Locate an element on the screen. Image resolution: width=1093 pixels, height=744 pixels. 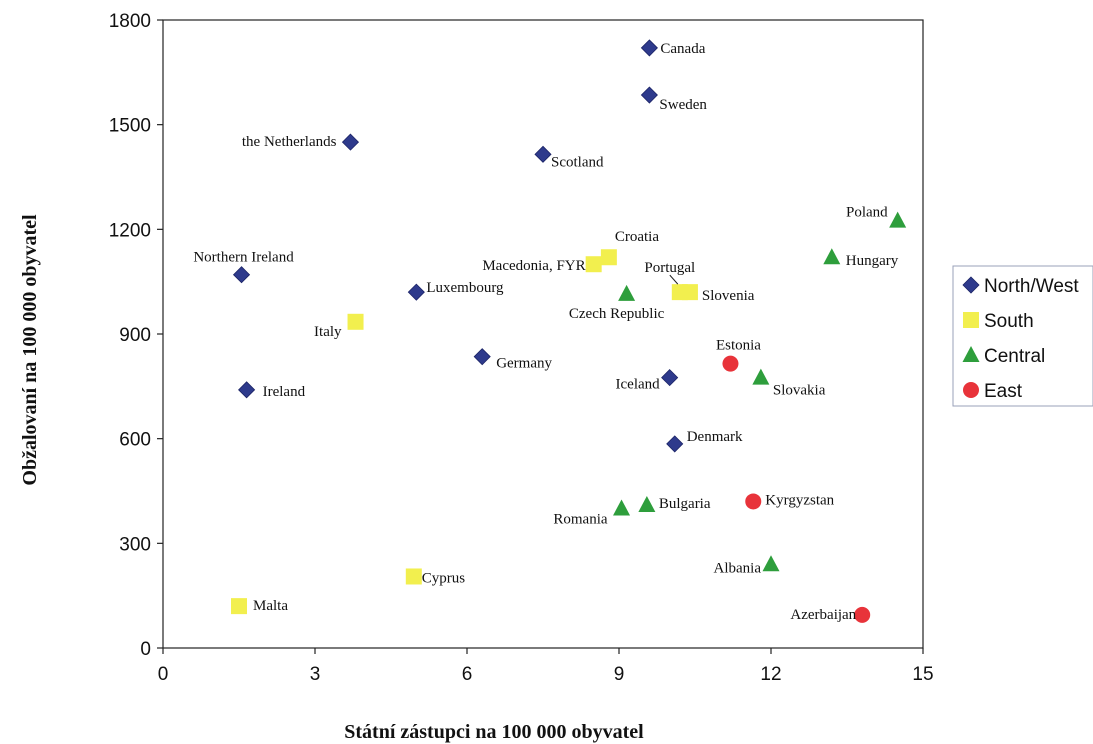
point-label: Luxembourg is located at coordinates (465, 288).